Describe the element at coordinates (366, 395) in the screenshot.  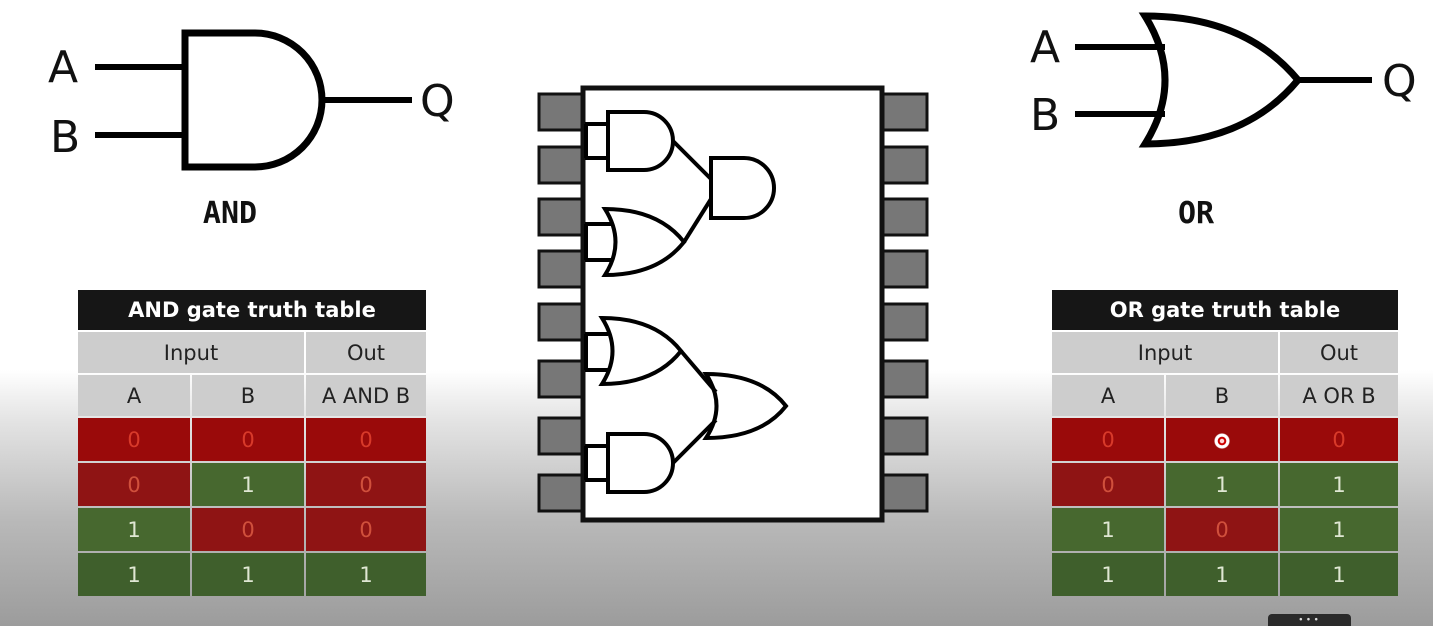
I see `and-table-col-out: A AND B` at that location.